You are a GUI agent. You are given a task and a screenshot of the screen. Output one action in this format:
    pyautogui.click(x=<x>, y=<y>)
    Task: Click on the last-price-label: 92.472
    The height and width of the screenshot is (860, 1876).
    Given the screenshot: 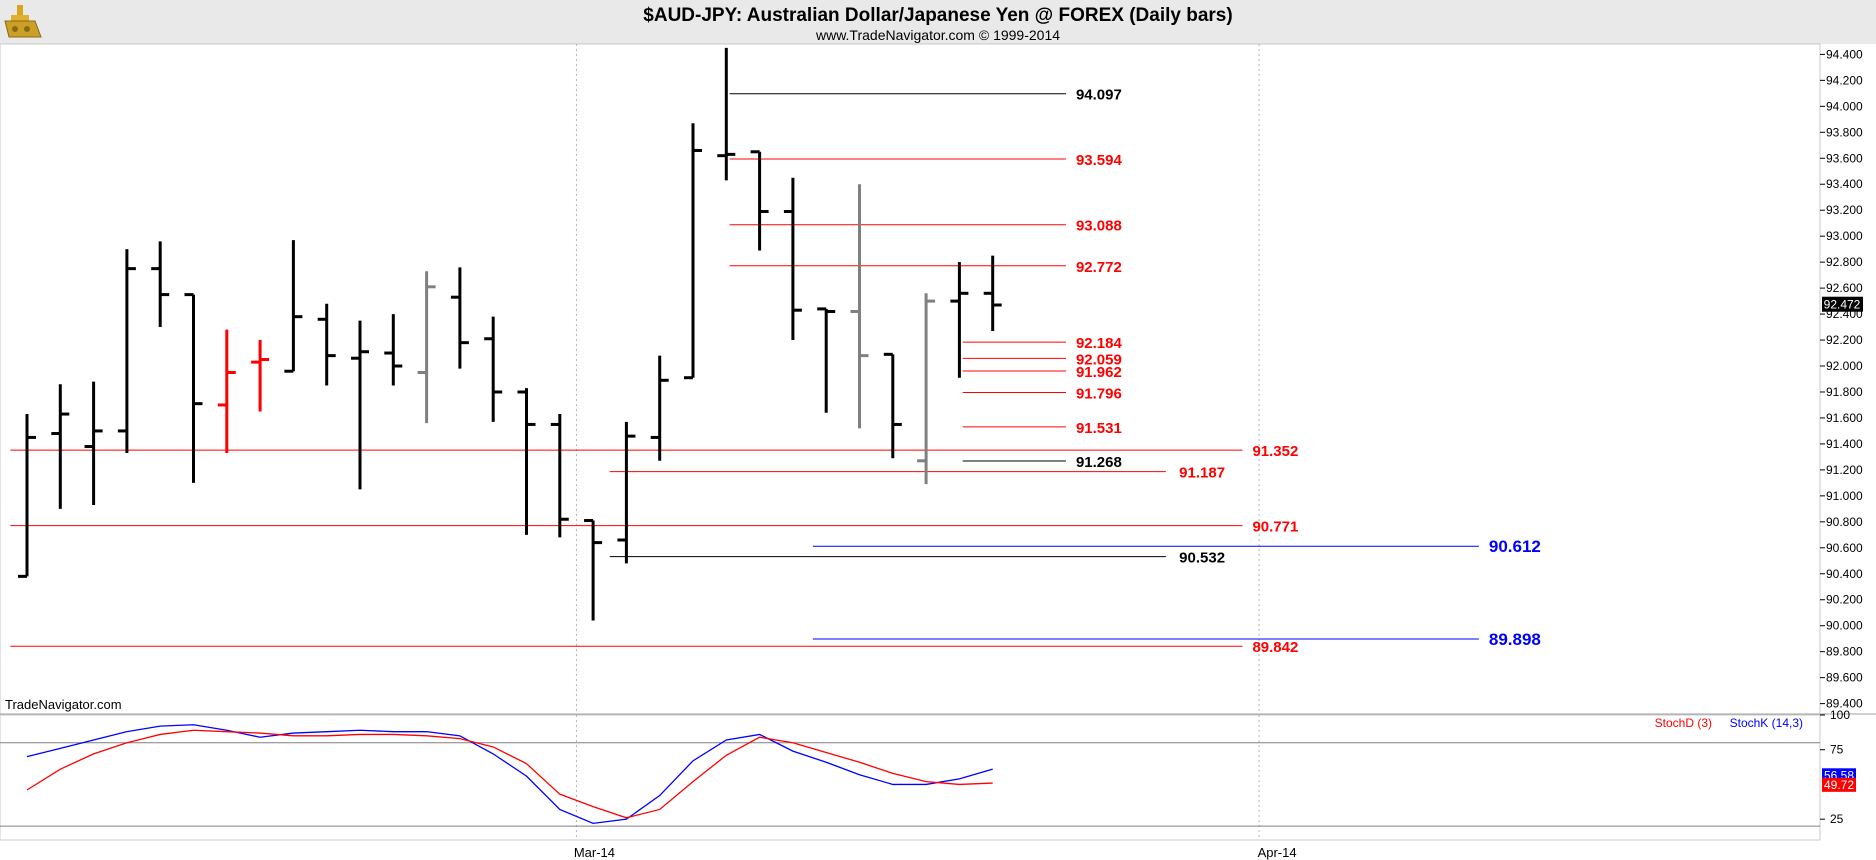 What is the action you would take?
    pyautogui.click(x=1842, y=305)
    